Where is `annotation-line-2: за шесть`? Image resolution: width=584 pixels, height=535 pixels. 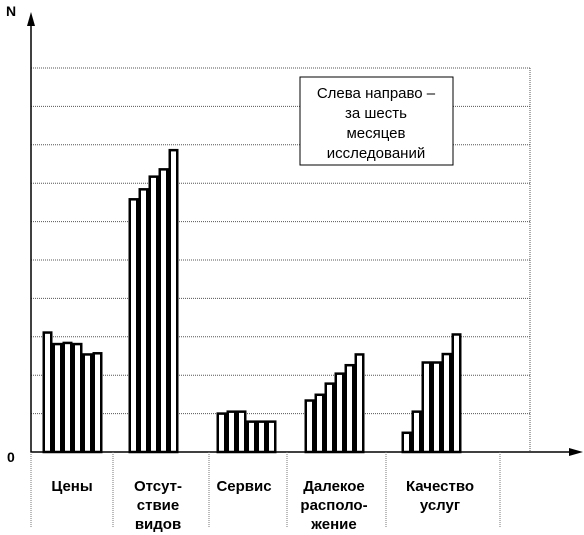 annotation-line-2: за шесть is located at coordinates (376, 113).